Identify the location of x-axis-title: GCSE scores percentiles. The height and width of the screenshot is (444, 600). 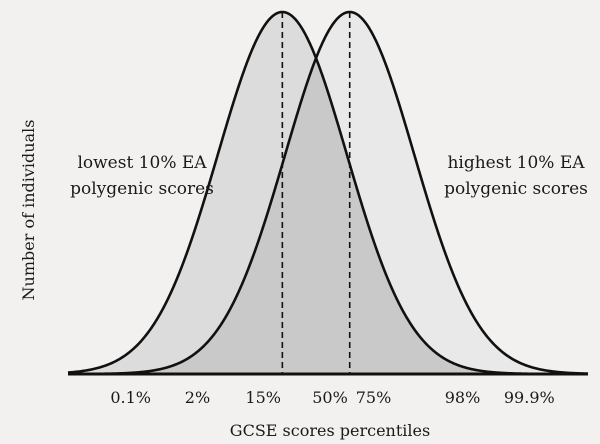
(330, 430).